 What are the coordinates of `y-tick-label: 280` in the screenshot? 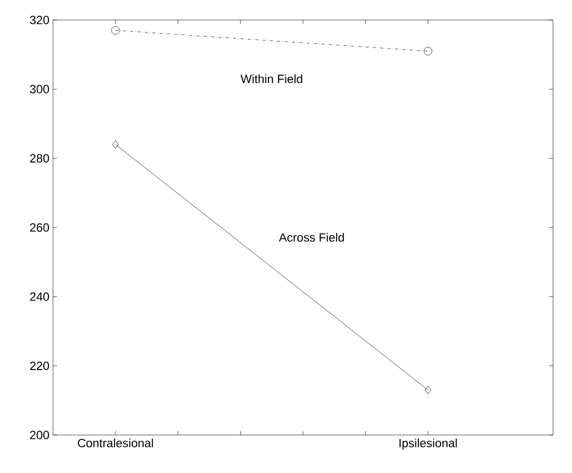 It's located at (40, 158).